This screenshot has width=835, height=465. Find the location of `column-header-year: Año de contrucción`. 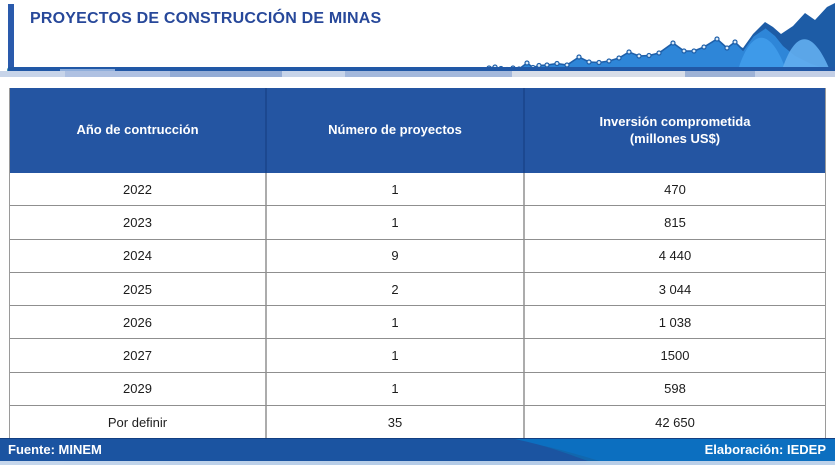

column-header-year: Año de contrucción is located at coordinates (137, 130).